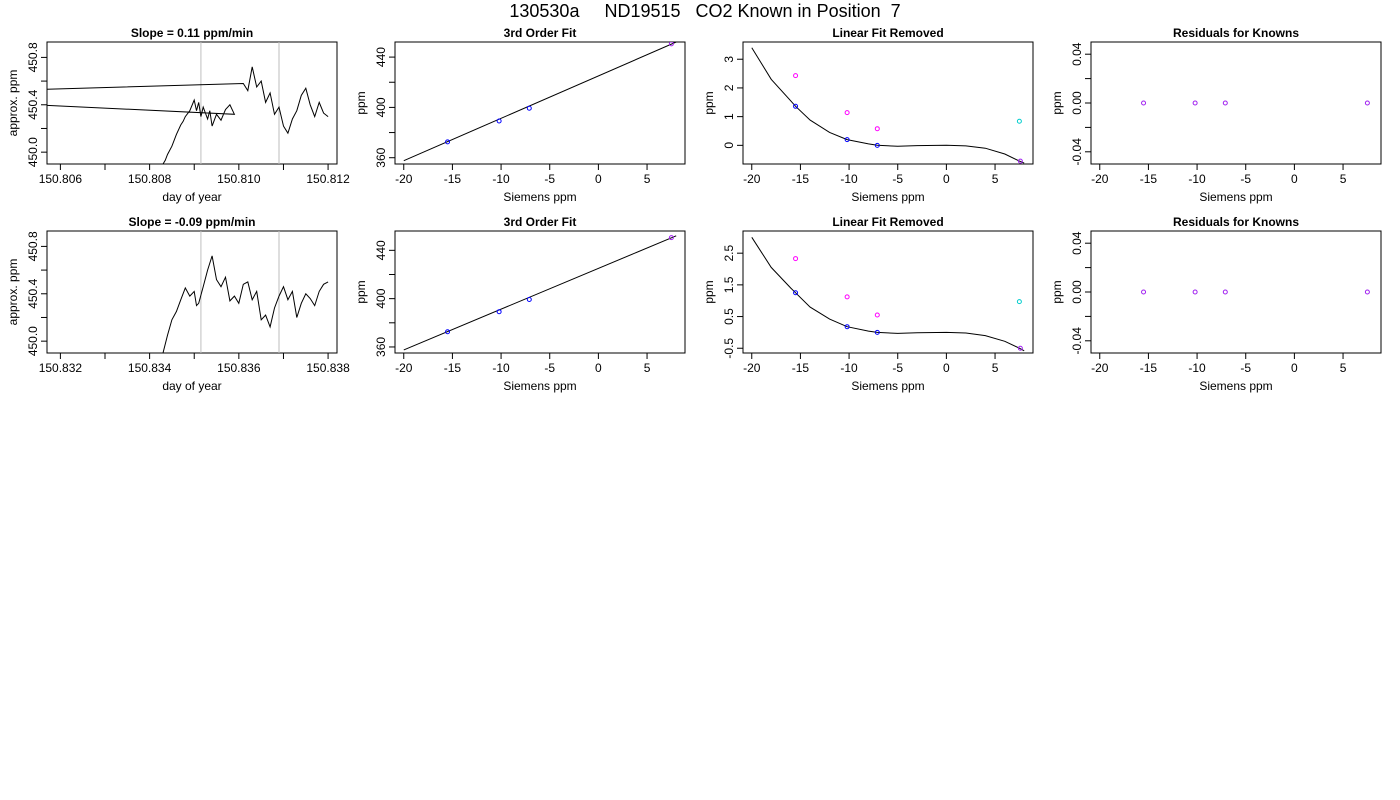 The height and width of the screenshot is (800, 1400). I want to click on x-tick-label: 150.808, so click(150, 179).